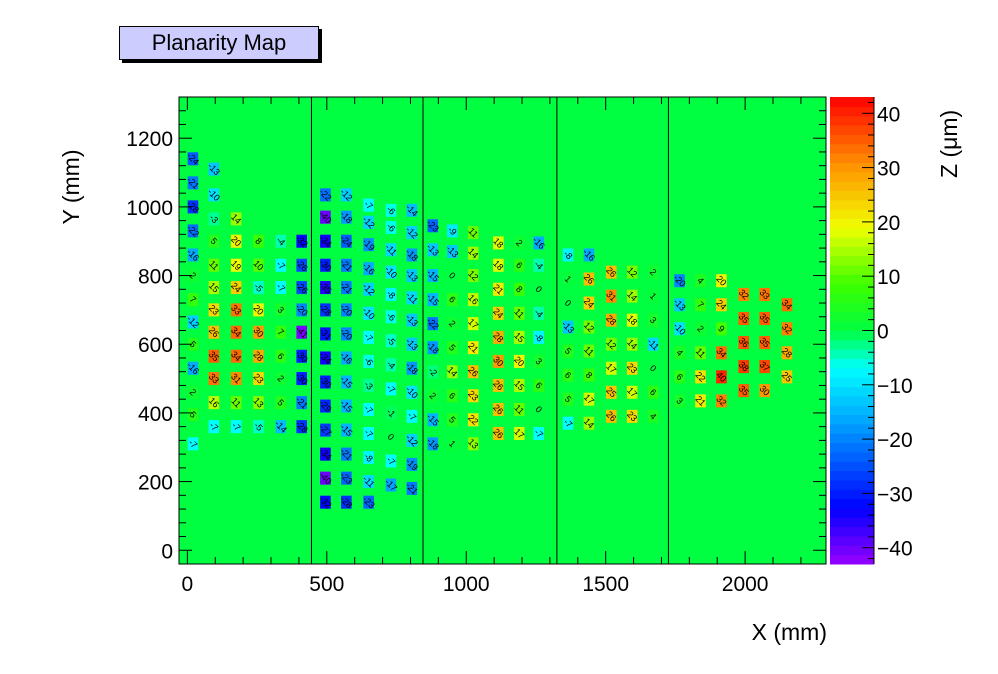  What do you see at coordinates (679, 353) in the screenshot?
I see `heatmap-cell: 4` at bounding box center [679, 353].